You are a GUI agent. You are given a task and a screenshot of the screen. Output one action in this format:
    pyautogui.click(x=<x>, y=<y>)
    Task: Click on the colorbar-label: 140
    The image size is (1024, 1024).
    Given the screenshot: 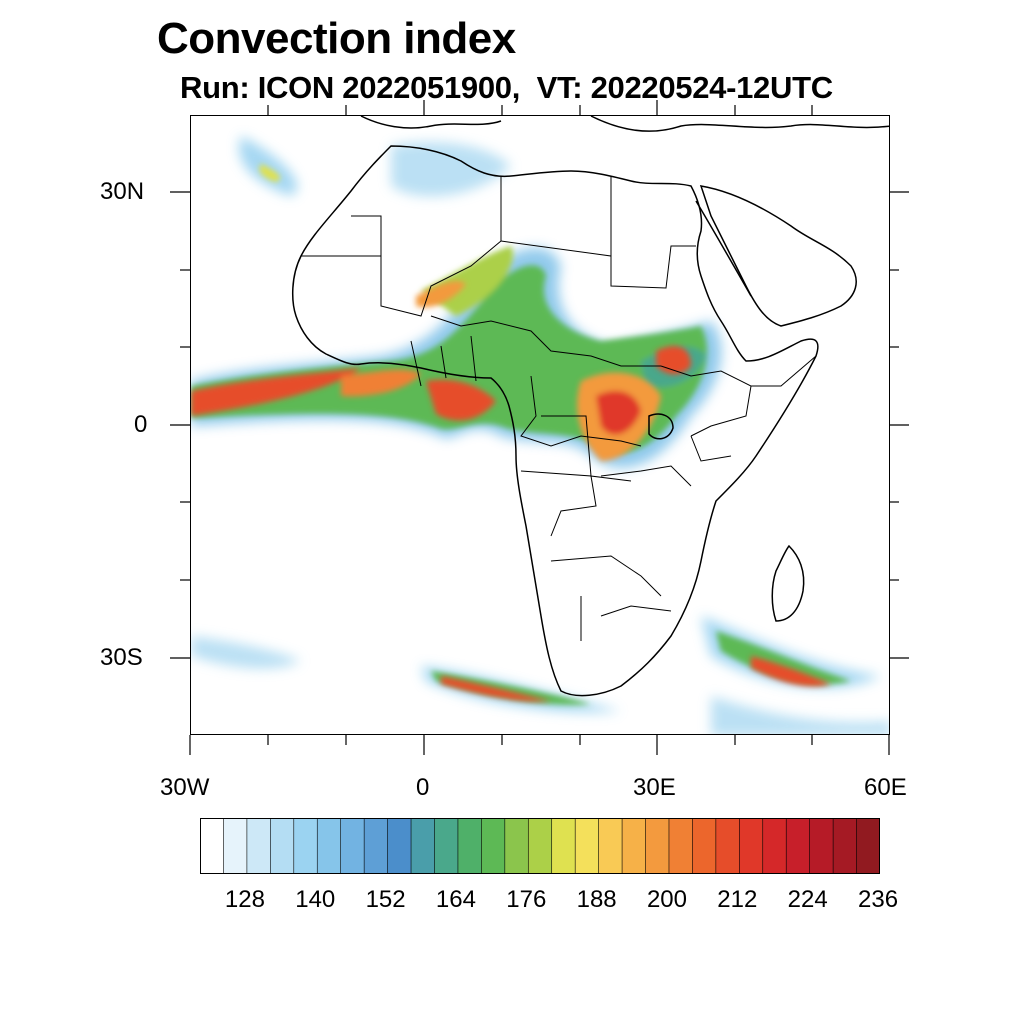 What is the action you would take?
    pyautogui.click(x=315, y=899)
    